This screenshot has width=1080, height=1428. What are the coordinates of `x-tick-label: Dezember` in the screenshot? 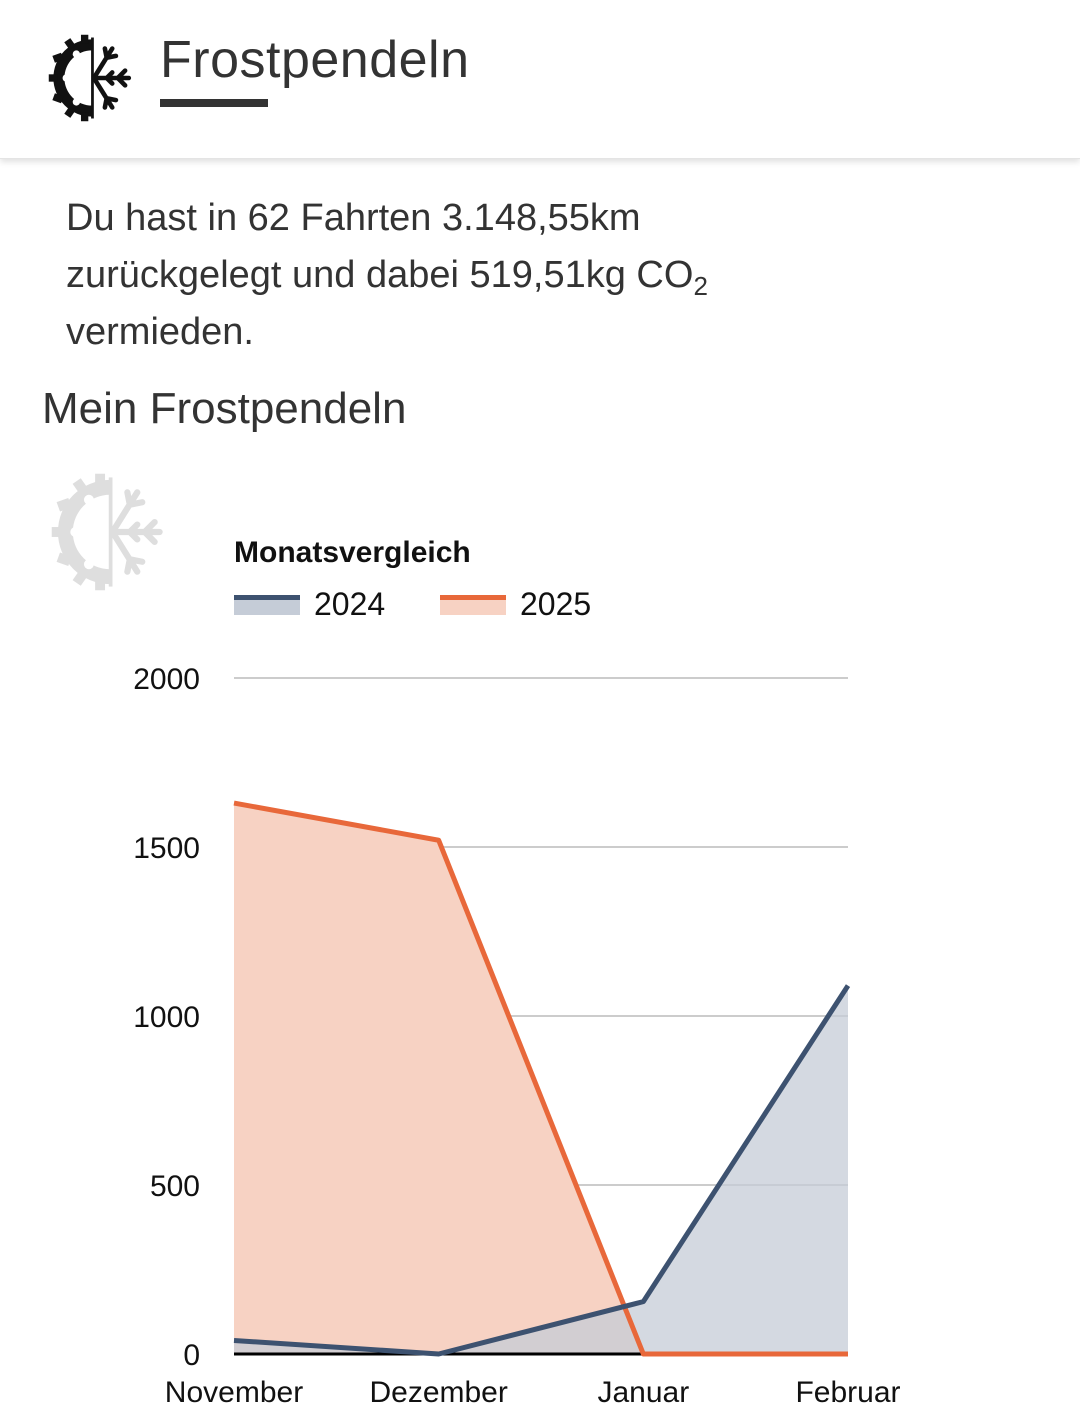 It's located at (438, 1392).